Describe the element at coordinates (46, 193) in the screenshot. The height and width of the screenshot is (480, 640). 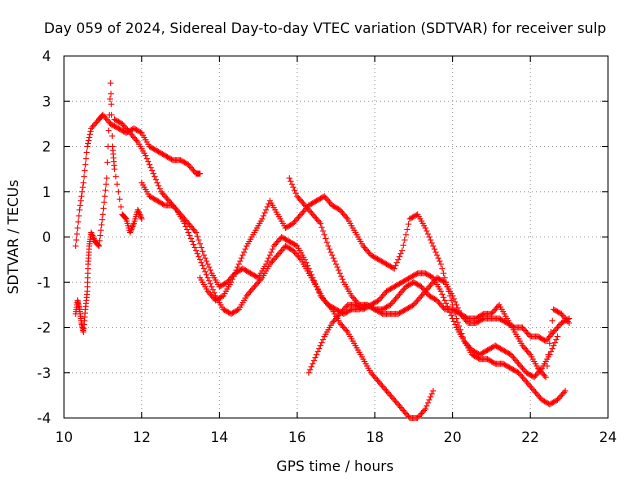
I see `y-tick-label: 1` at that location.